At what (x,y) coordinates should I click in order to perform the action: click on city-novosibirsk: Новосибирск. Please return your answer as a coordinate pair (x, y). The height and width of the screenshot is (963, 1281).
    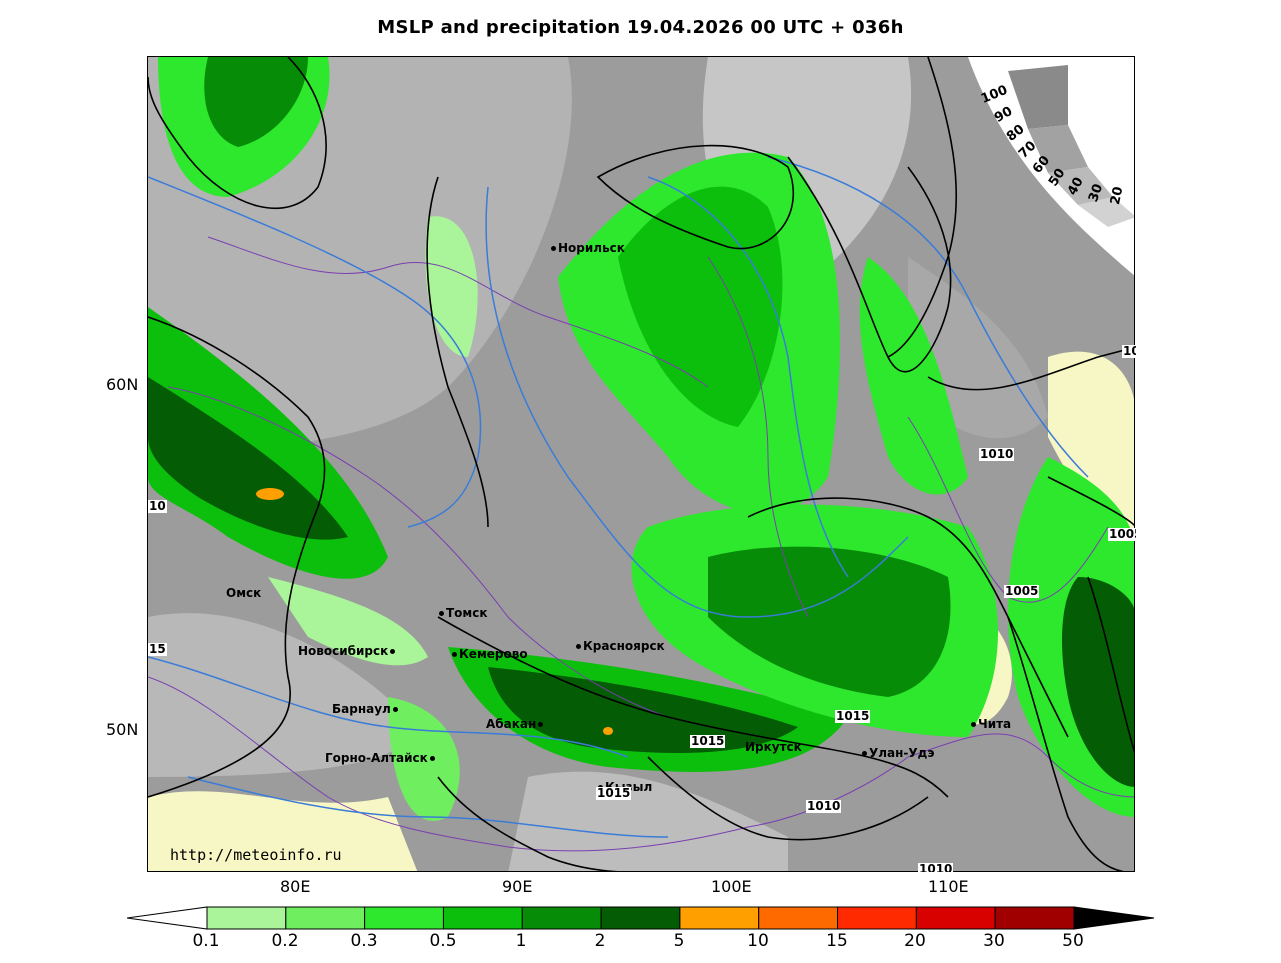
    Looking at the image, I should click on (347, 651).